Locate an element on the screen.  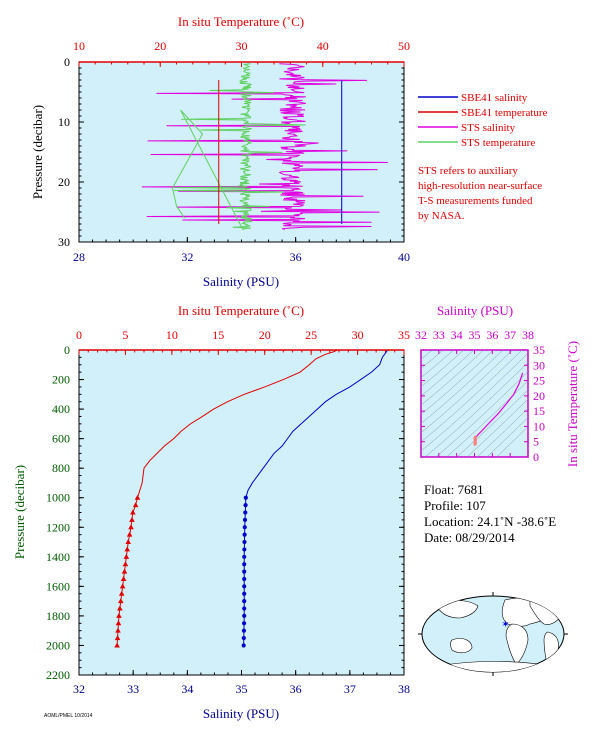
panel3-top-tick-label: 35 is located at coordinates (475, 335).